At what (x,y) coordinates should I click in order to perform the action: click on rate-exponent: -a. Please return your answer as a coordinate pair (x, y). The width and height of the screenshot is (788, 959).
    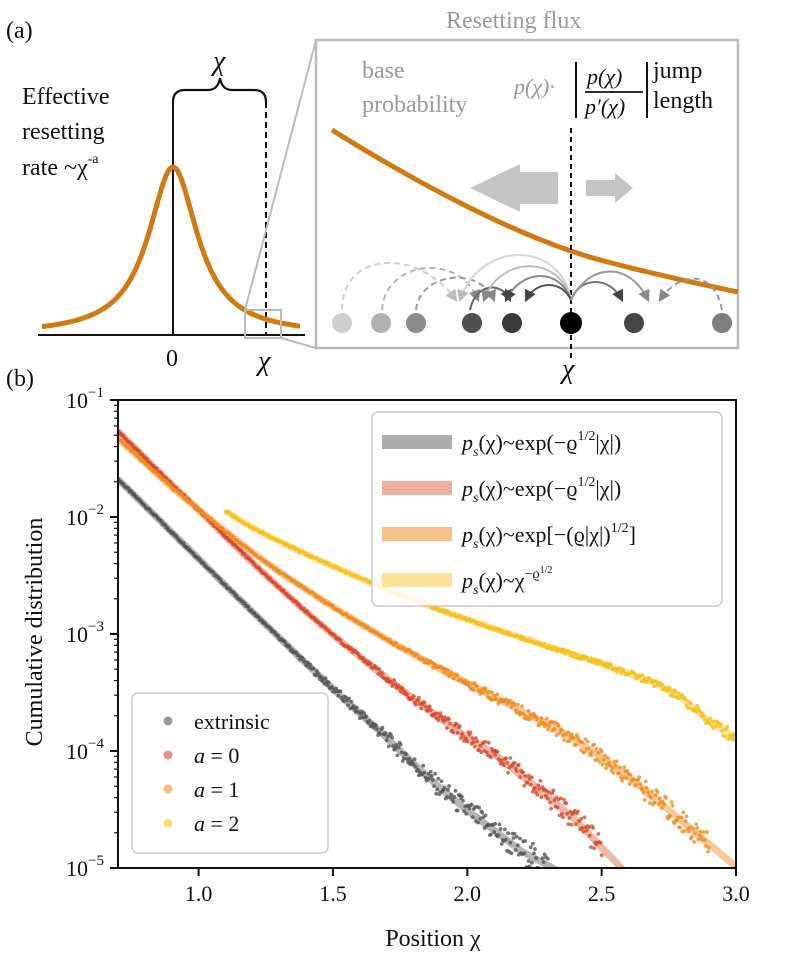
    Looking at the image, I should click on (94, 159).